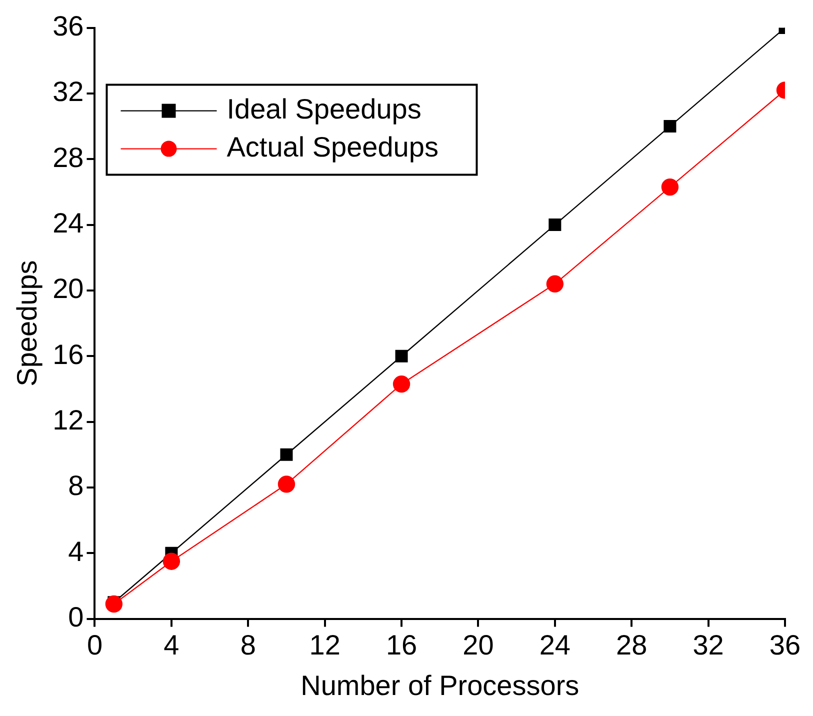 Image resolution: width=813 pixels, height=716 pixels. What do you see at coordinates (440, 685) in the screenshot?
I see `x-axis-title: Number of Processors` at bounding box center [440, 685].